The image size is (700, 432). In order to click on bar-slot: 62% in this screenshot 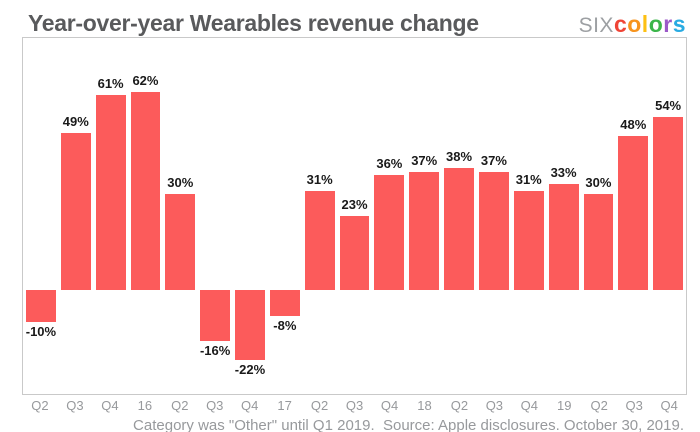, I will do `click(145, 216)`.